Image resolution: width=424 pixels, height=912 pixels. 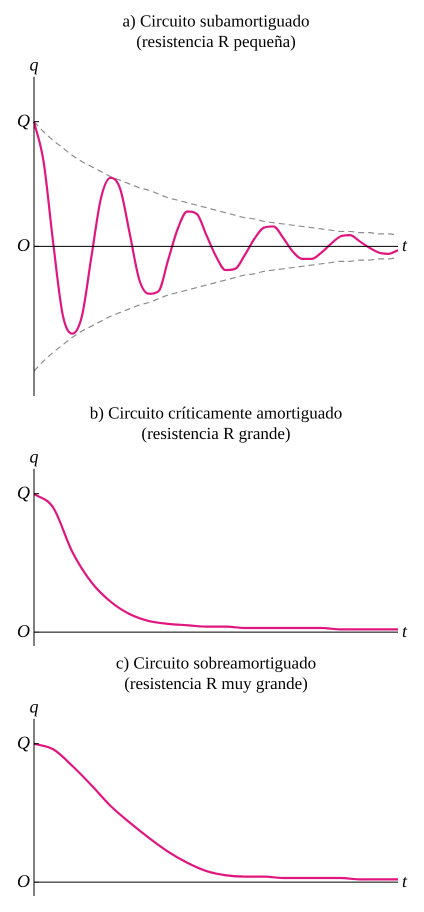 I want to click on chart-subtitle: (resistencia R pequeña), so click(x=216, y=42).